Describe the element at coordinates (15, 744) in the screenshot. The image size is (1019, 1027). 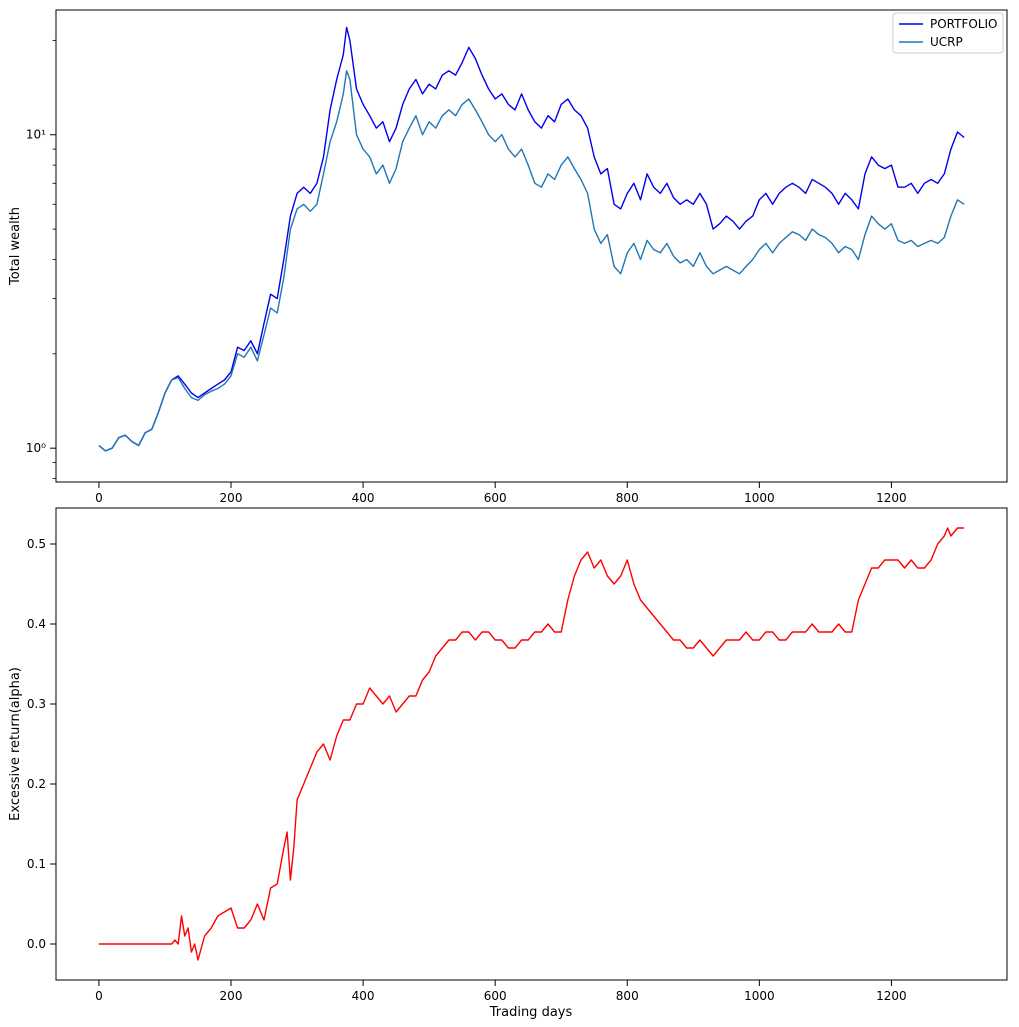
I see `alpha-y-axis-label: Excessive return(alpha)` at that location.